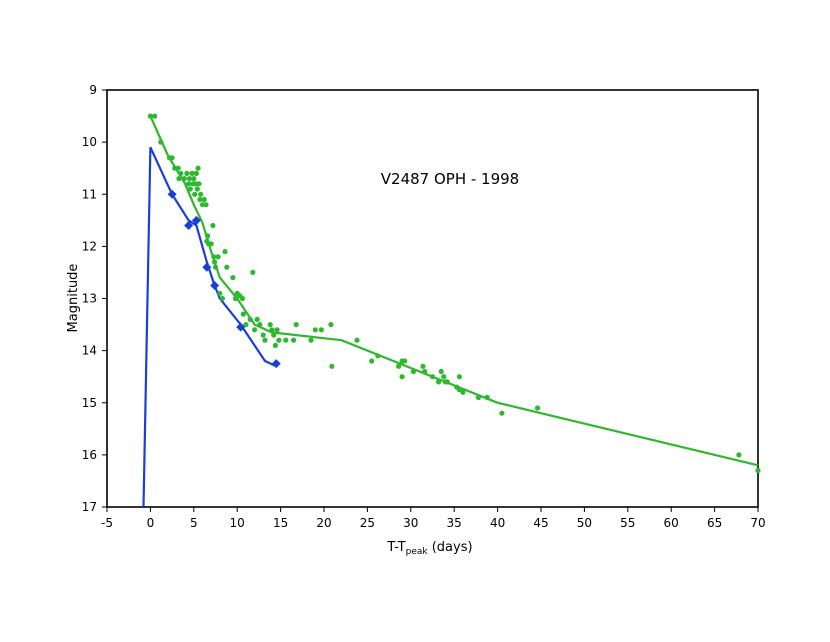  I want to click on x-tick-label: 45, so click(540, 523).